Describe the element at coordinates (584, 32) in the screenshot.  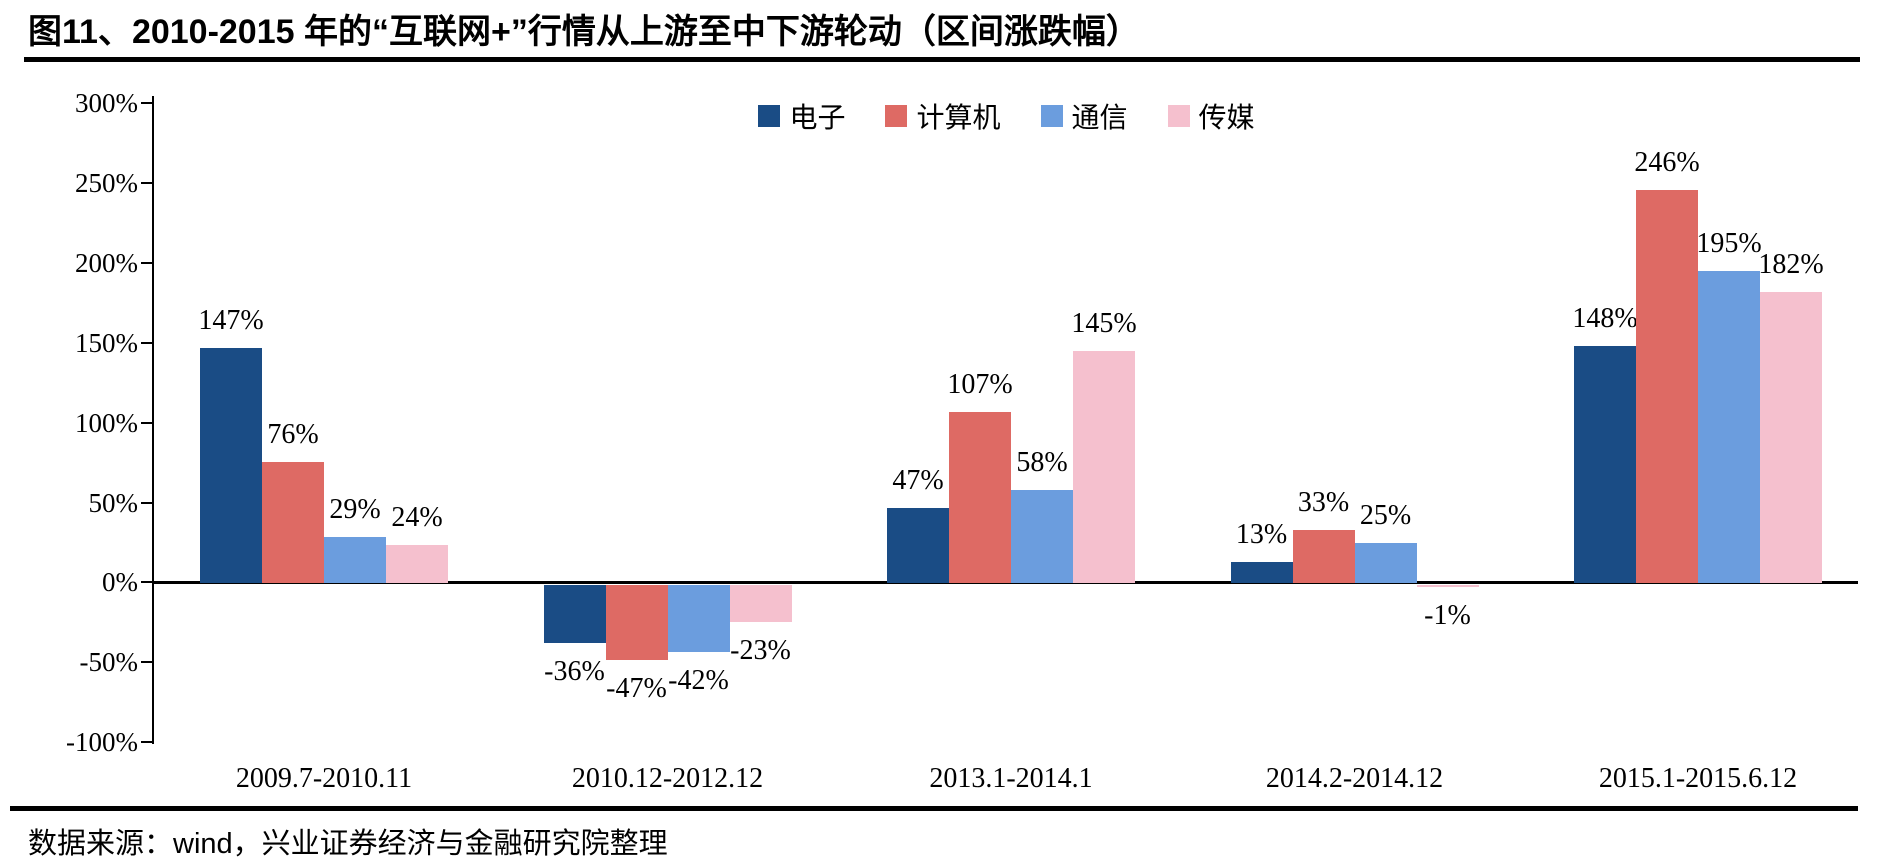
I see `page-title: 图11、2010-2015 年的“互联网+”行情从上游至中下游轮动（区间涨跌幅）` at that location.